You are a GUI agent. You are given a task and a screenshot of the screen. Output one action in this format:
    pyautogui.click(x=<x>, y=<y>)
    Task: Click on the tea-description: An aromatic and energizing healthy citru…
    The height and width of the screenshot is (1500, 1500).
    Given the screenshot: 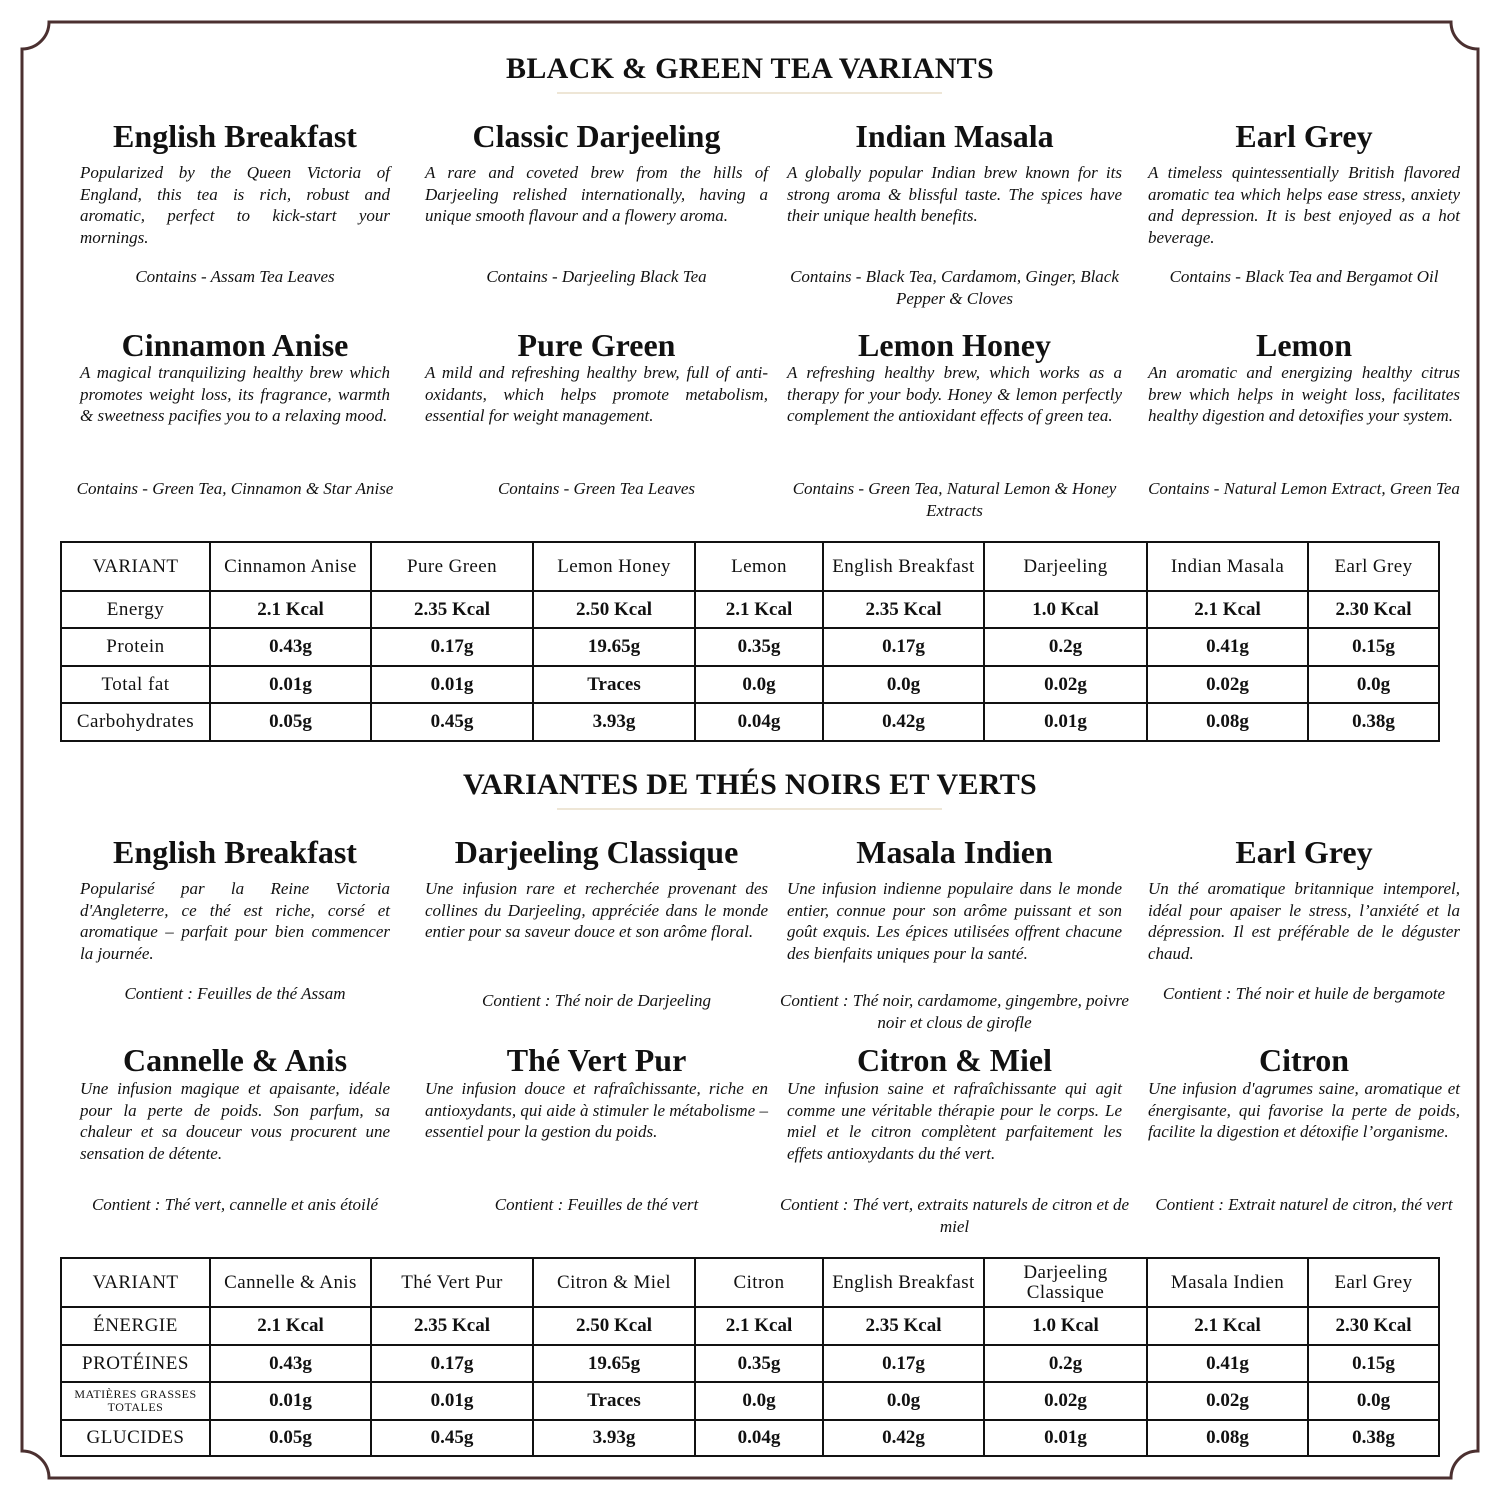 What is the action you would take?
    pyautogui.click(x=1304, y=394)
    